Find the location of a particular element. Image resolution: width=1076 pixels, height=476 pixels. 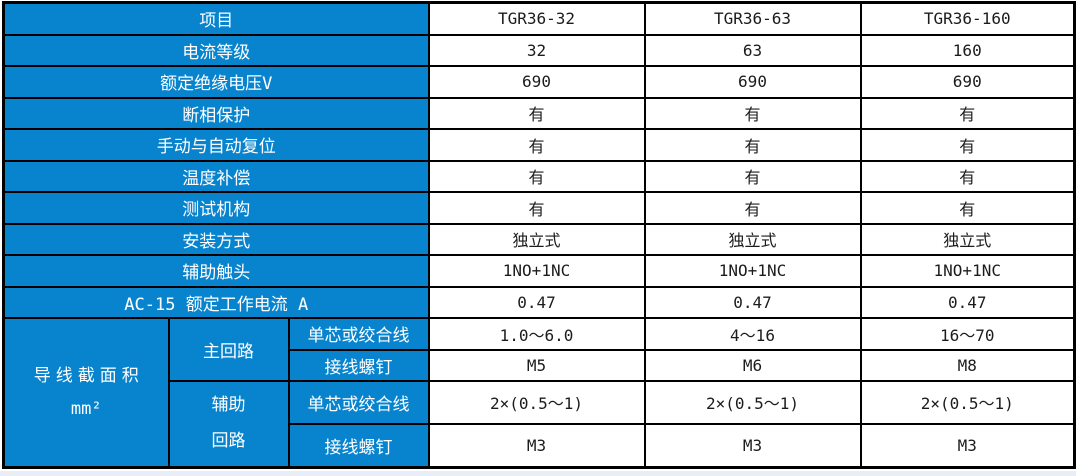

corner-cell: 项目 is located at coordinates (216, 18).